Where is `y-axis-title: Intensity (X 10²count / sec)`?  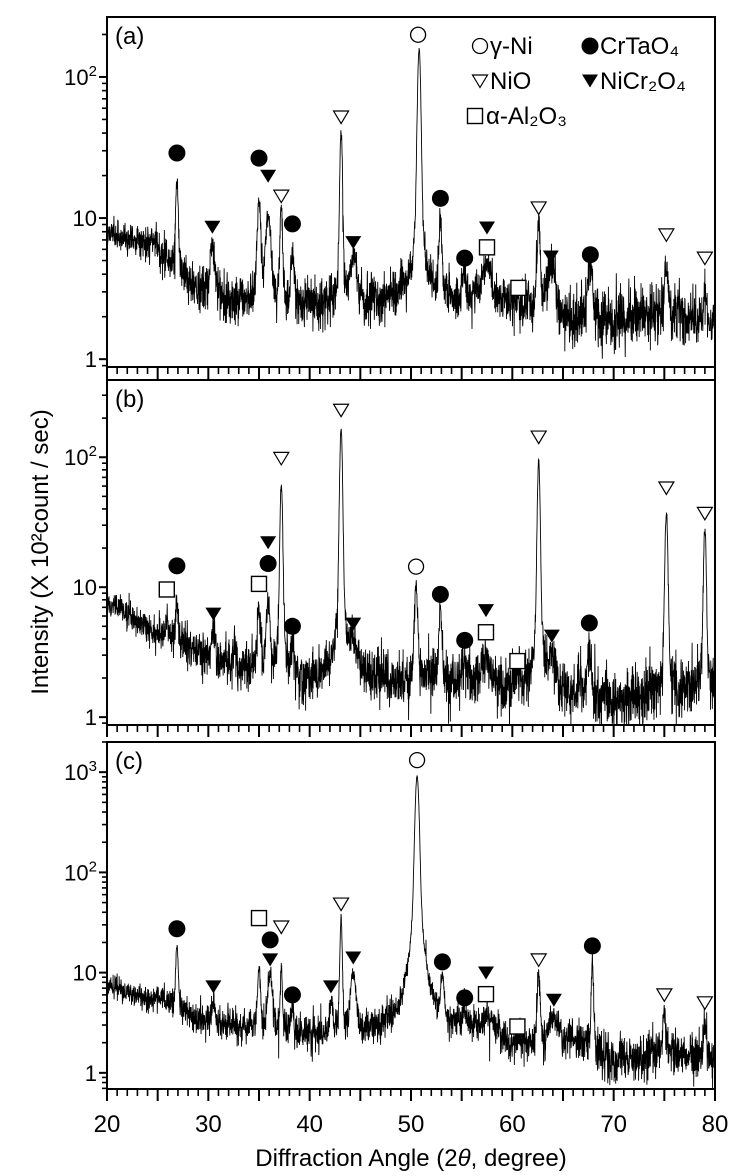
y-axis-title: Intensity (X 10²count / sec) is located at coordinates (40, 551).